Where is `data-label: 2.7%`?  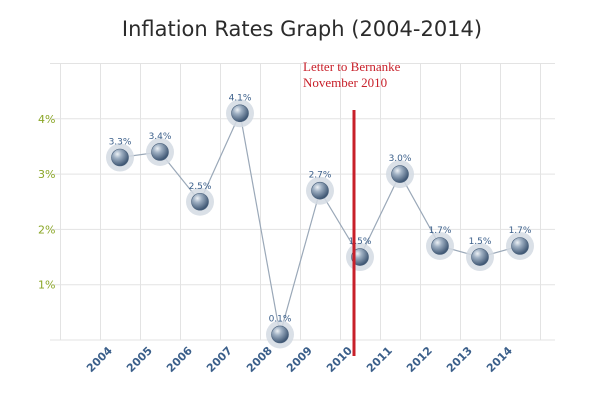 data-label: 2.7% is located at coordinates (320, 176).